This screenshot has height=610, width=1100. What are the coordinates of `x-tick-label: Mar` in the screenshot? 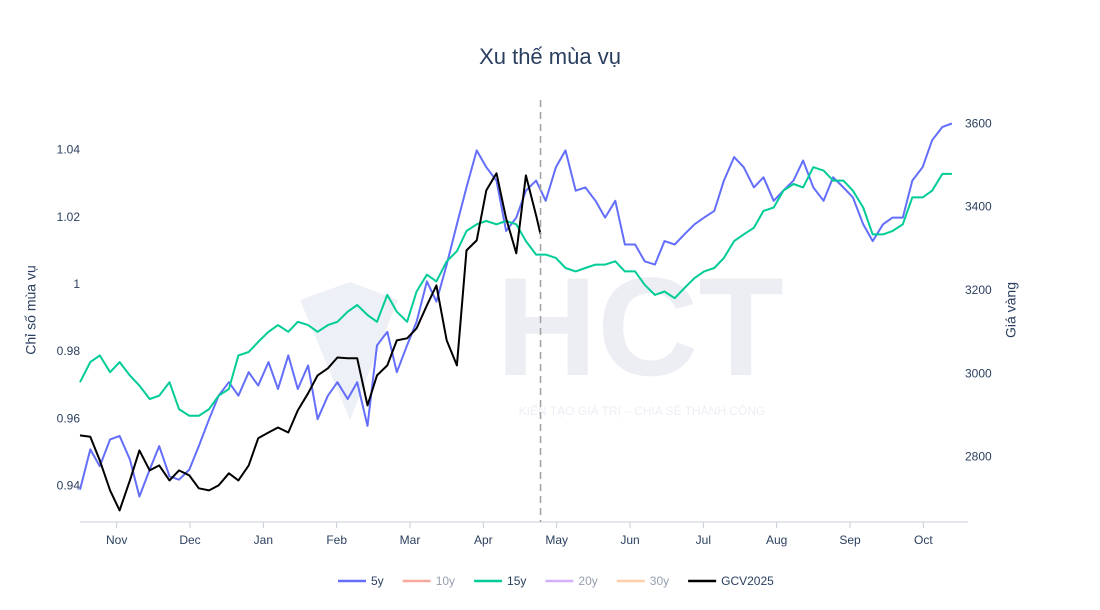 It's located at (410, 540).